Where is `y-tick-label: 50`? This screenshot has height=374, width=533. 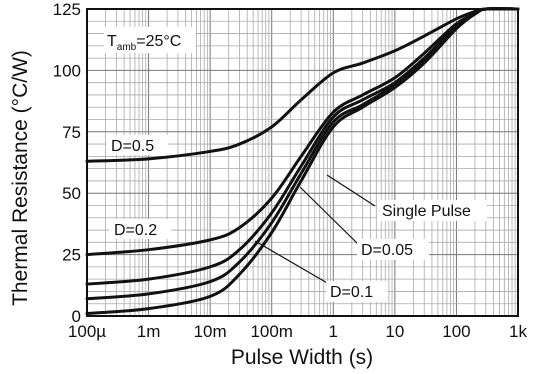
y-tick-label: 50 is located at coordinates (71, 193).